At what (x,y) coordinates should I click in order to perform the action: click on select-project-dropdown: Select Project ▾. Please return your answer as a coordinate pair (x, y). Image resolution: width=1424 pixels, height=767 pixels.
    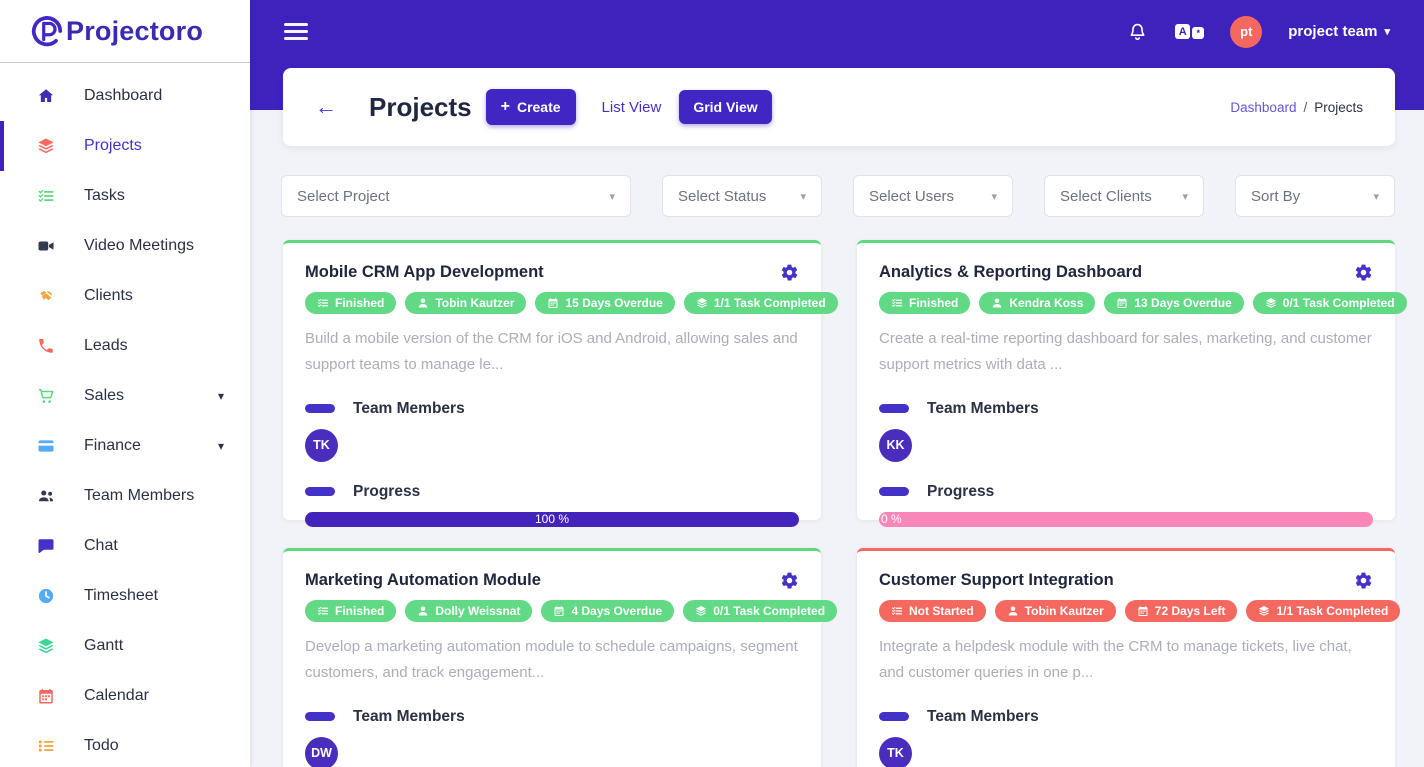
    Looking at the image, I should click on (456, 196).